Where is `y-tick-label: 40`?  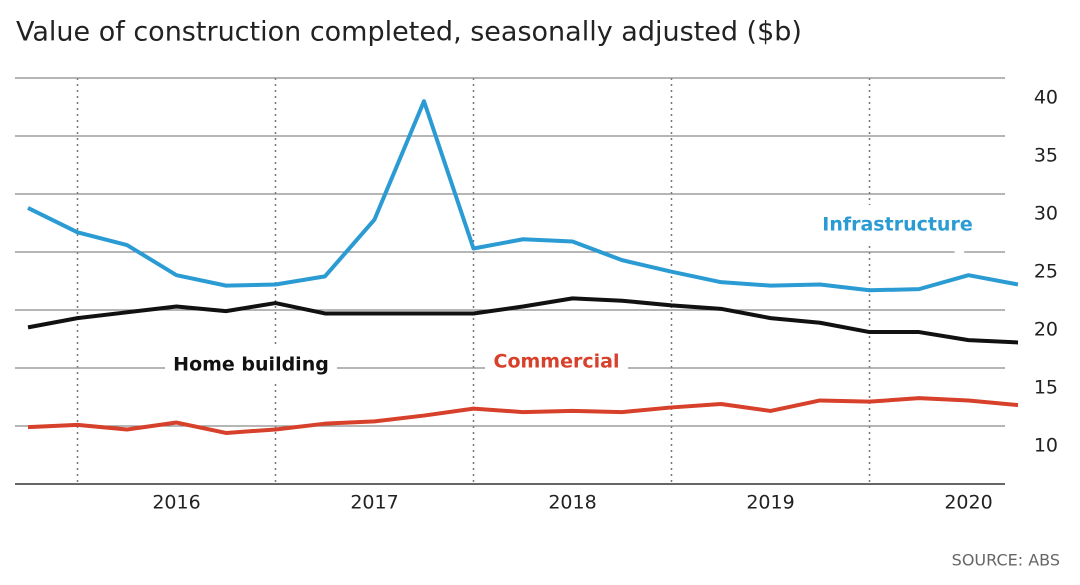 y-tick-label: 40 is located at coordinates (1046, 98).